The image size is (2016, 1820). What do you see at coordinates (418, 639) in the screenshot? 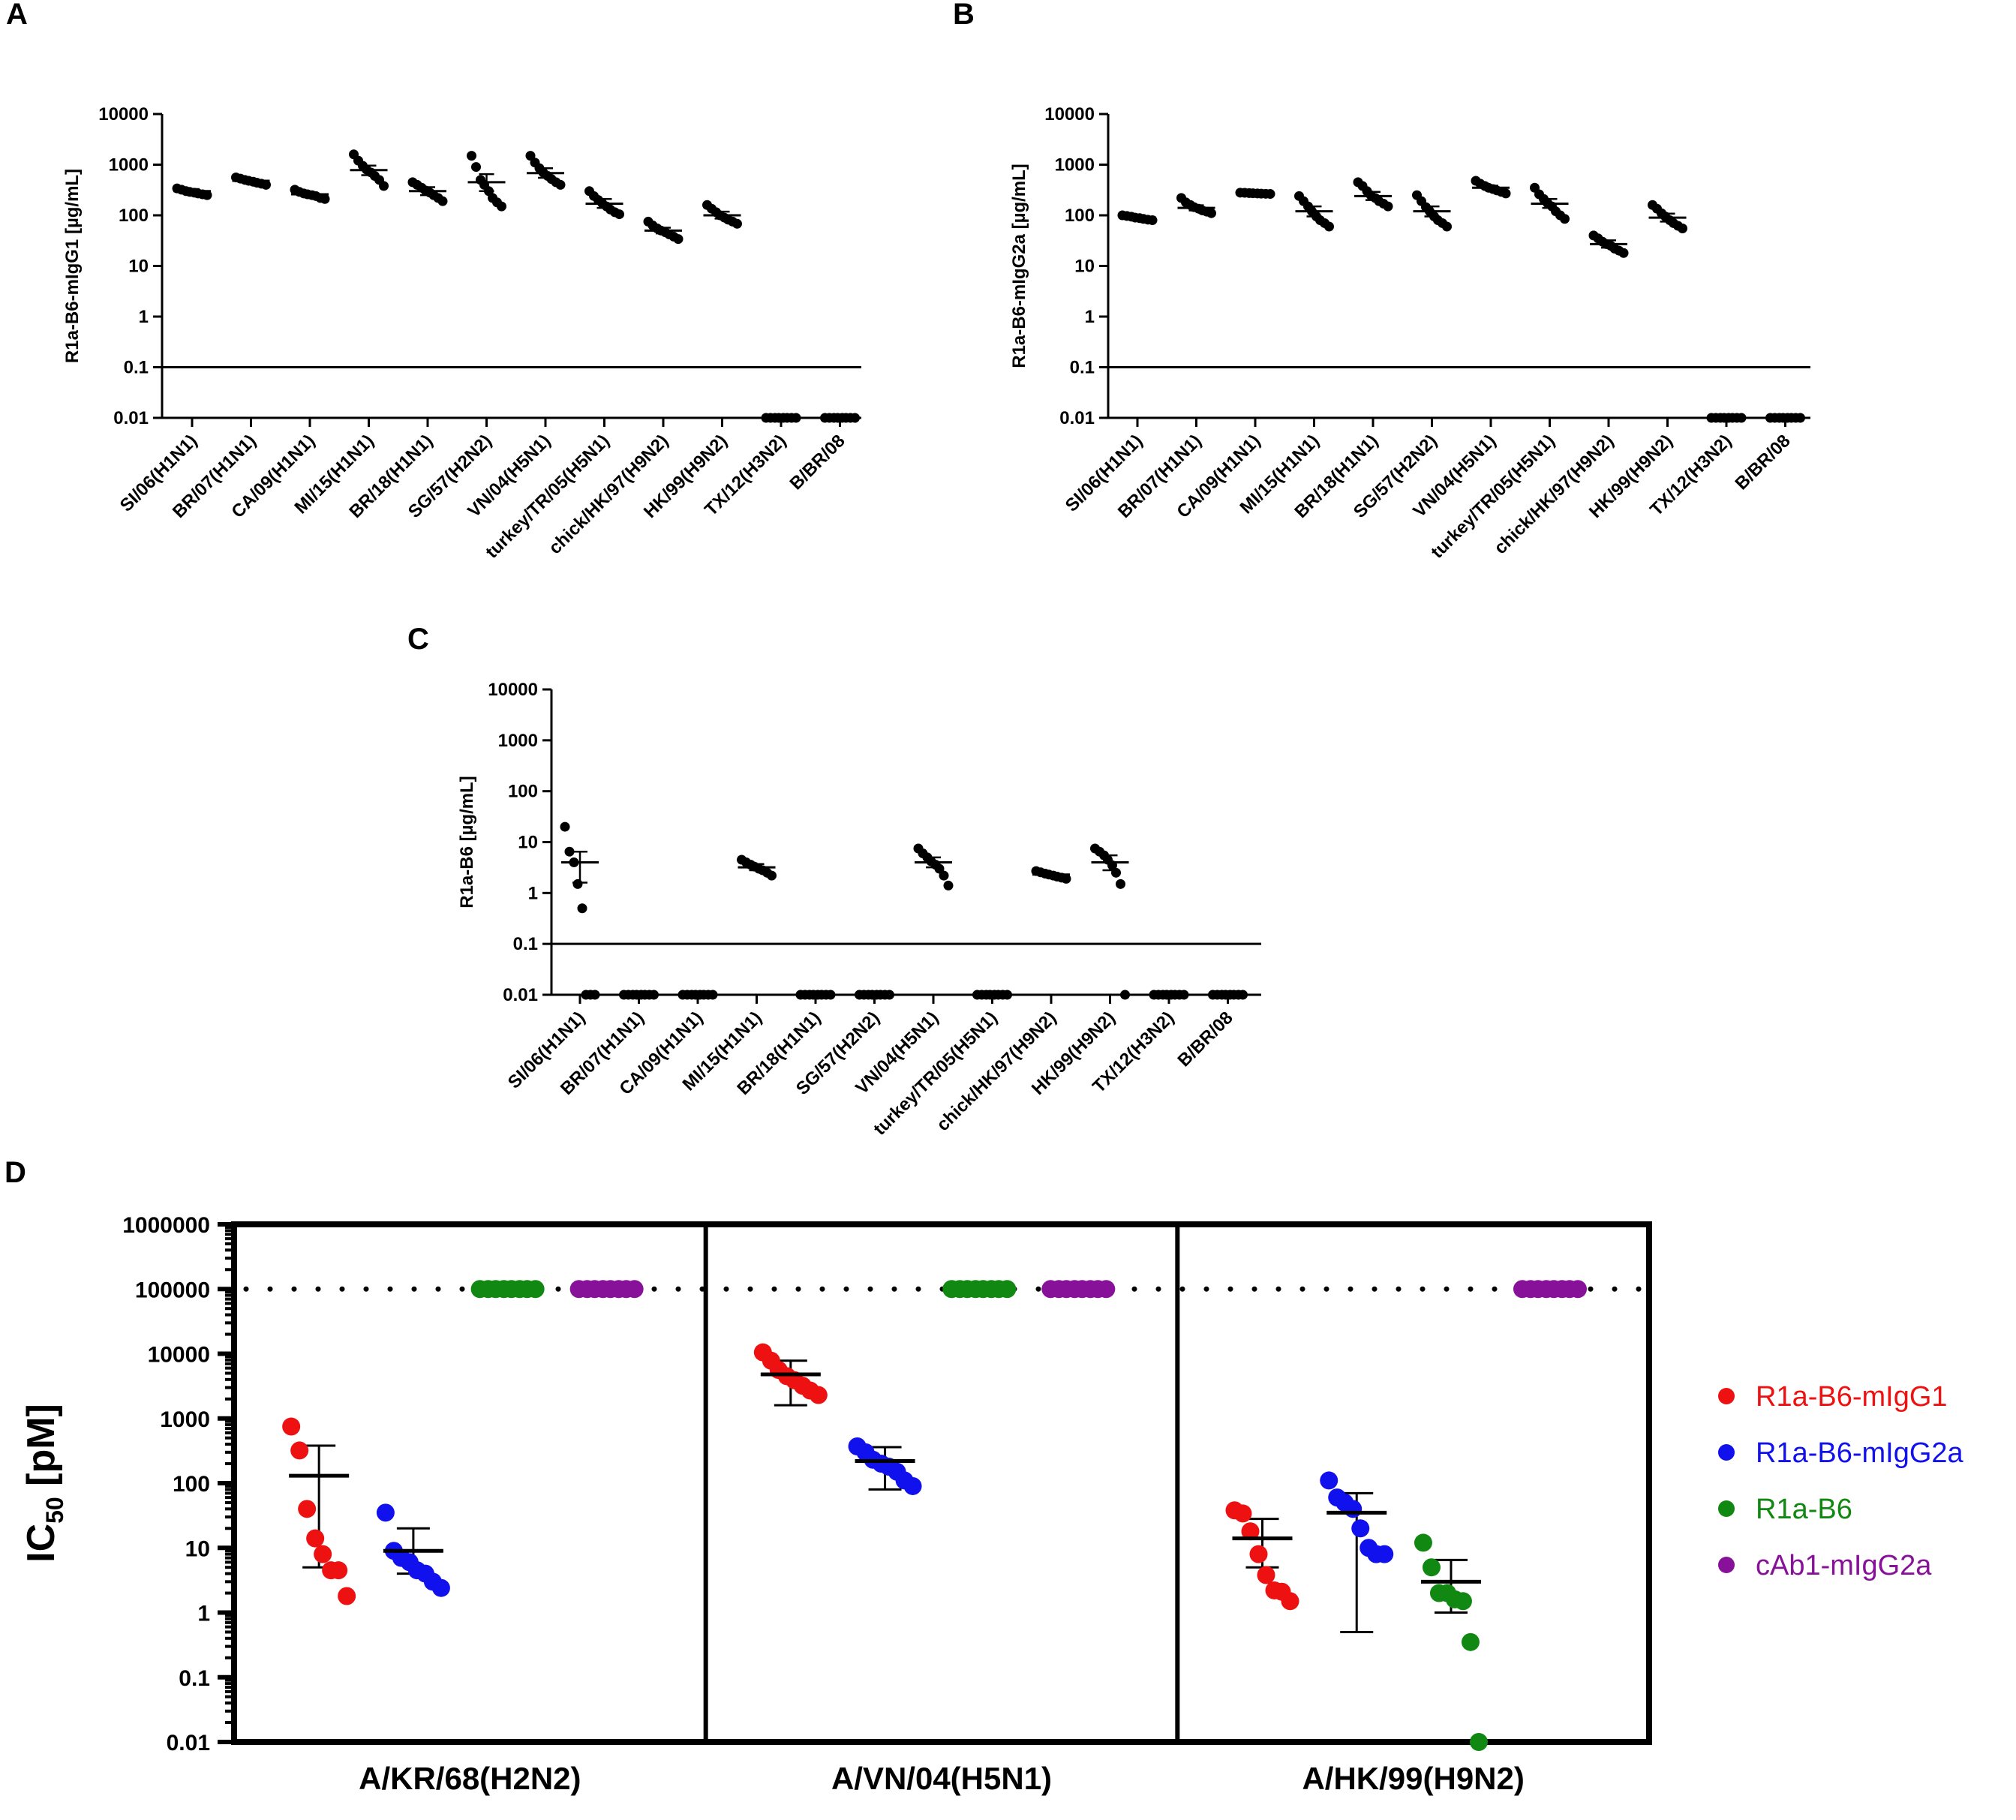
I see `panel-letter-c: C` at bounding box center [418, 639].